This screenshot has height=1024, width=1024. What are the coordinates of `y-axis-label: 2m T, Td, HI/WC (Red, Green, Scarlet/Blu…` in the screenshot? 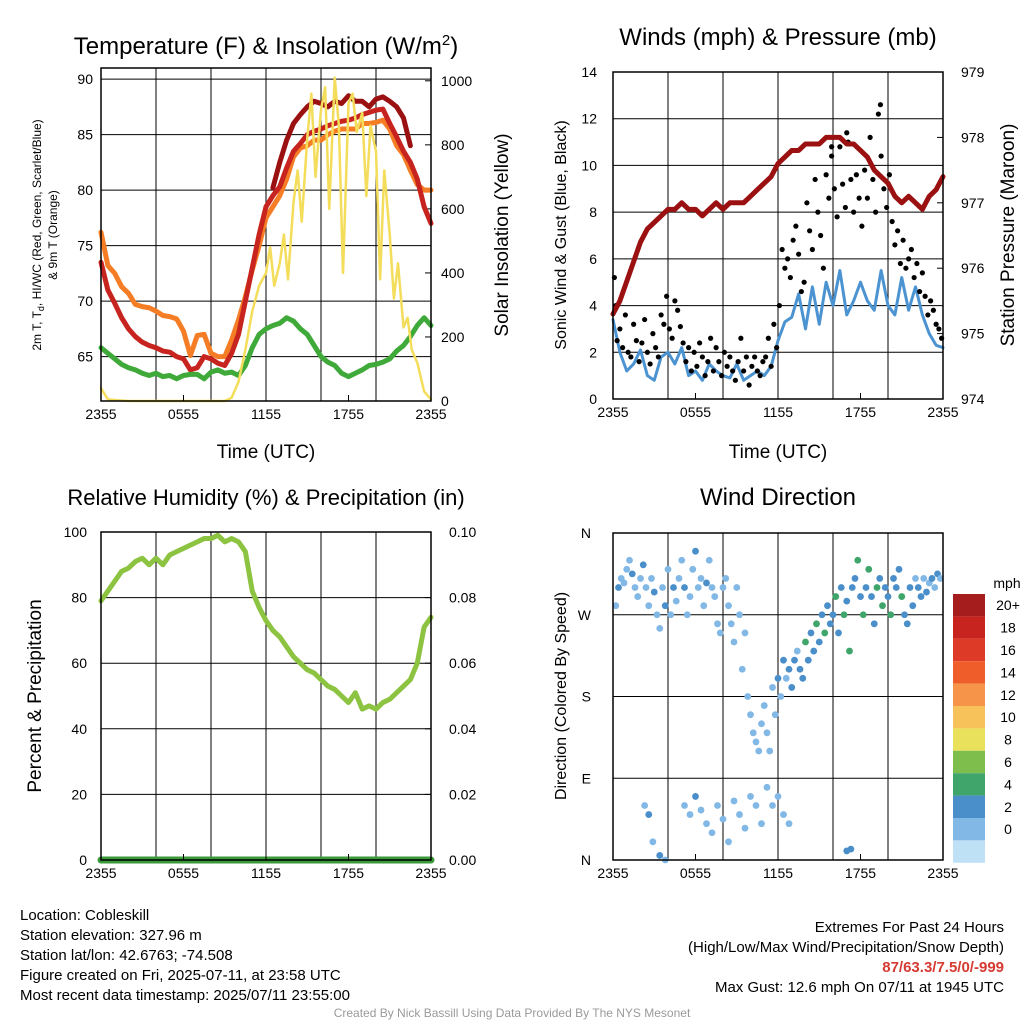 It's located at (38, 234).